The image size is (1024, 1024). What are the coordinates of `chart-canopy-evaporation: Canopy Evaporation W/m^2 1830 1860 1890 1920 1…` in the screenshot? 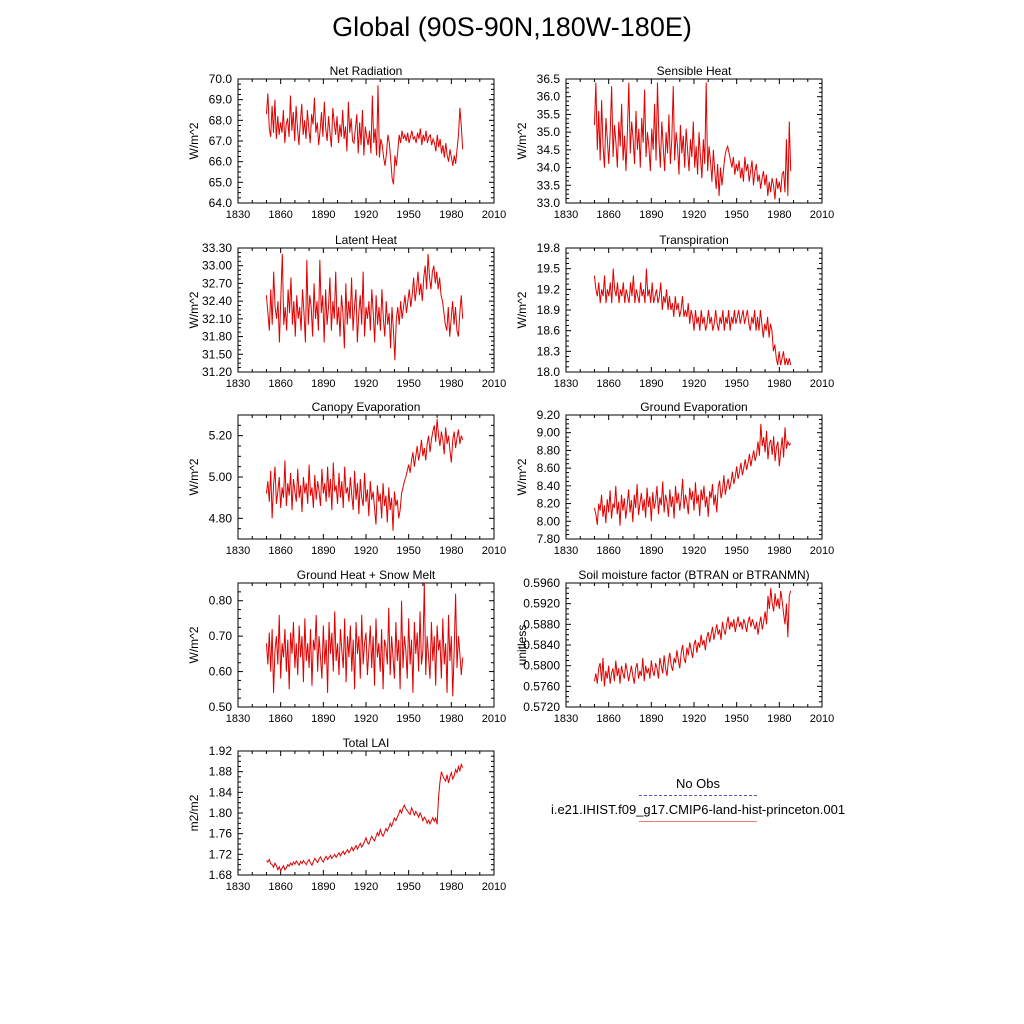 It's located at (346, 478).